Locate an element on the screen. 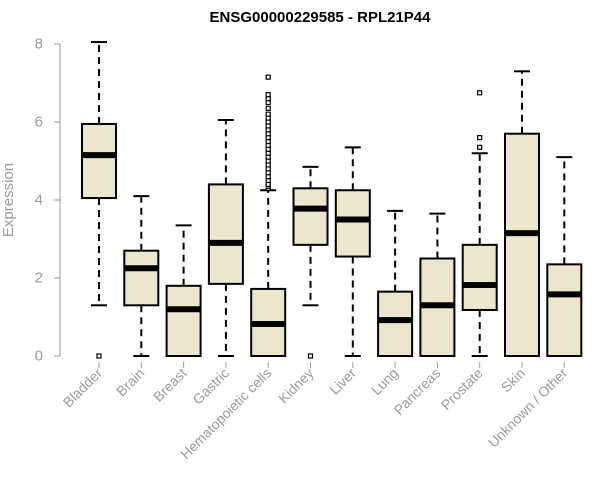 The height and width of the screenshot is (500, 600). x-tick-label: Breast is located at coordinates (170, 385).